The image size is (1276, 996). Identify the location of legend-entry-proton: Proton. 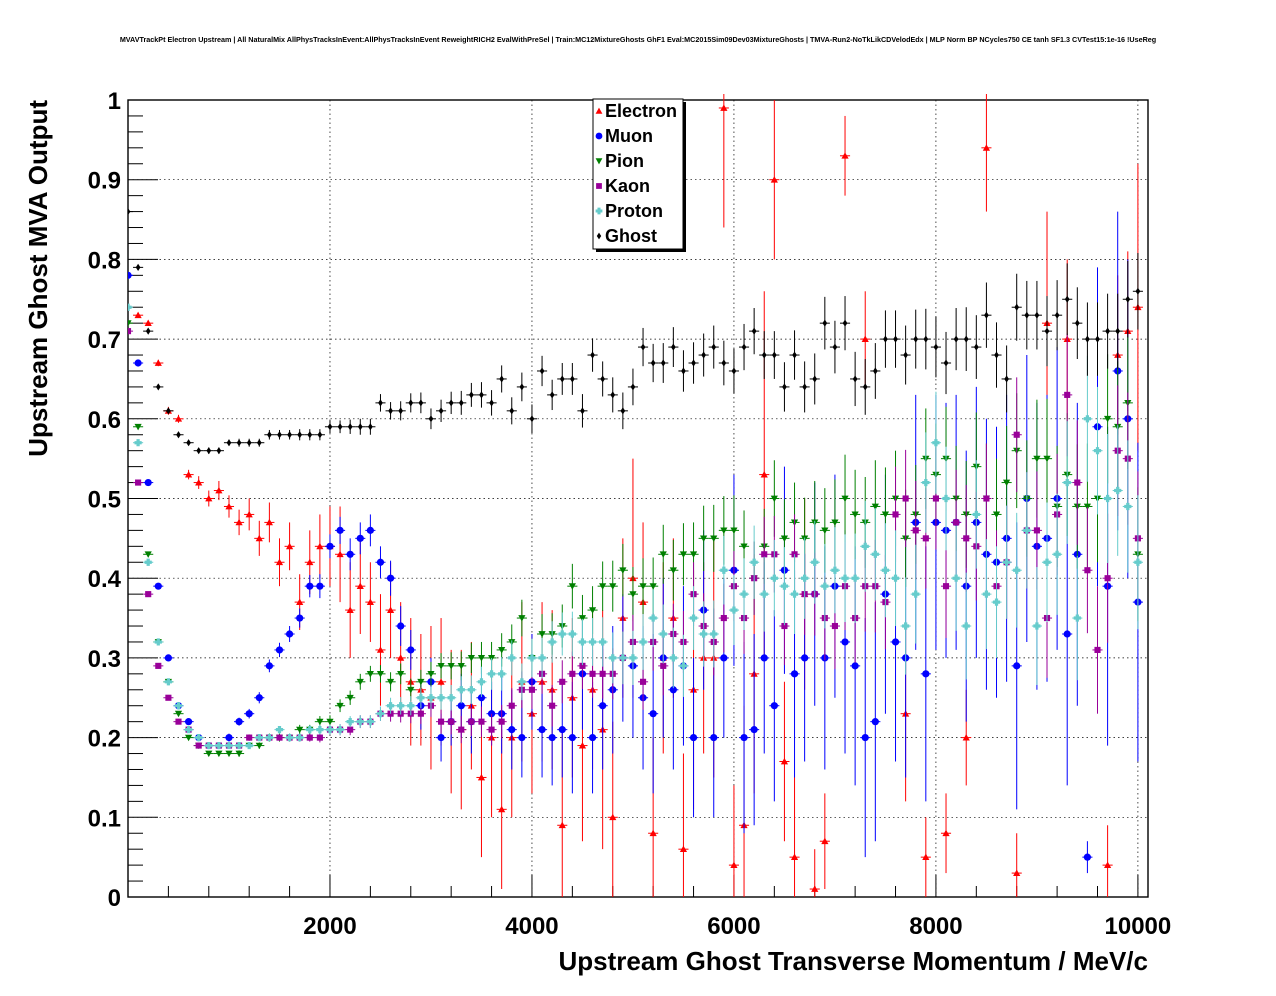
(629, 211).